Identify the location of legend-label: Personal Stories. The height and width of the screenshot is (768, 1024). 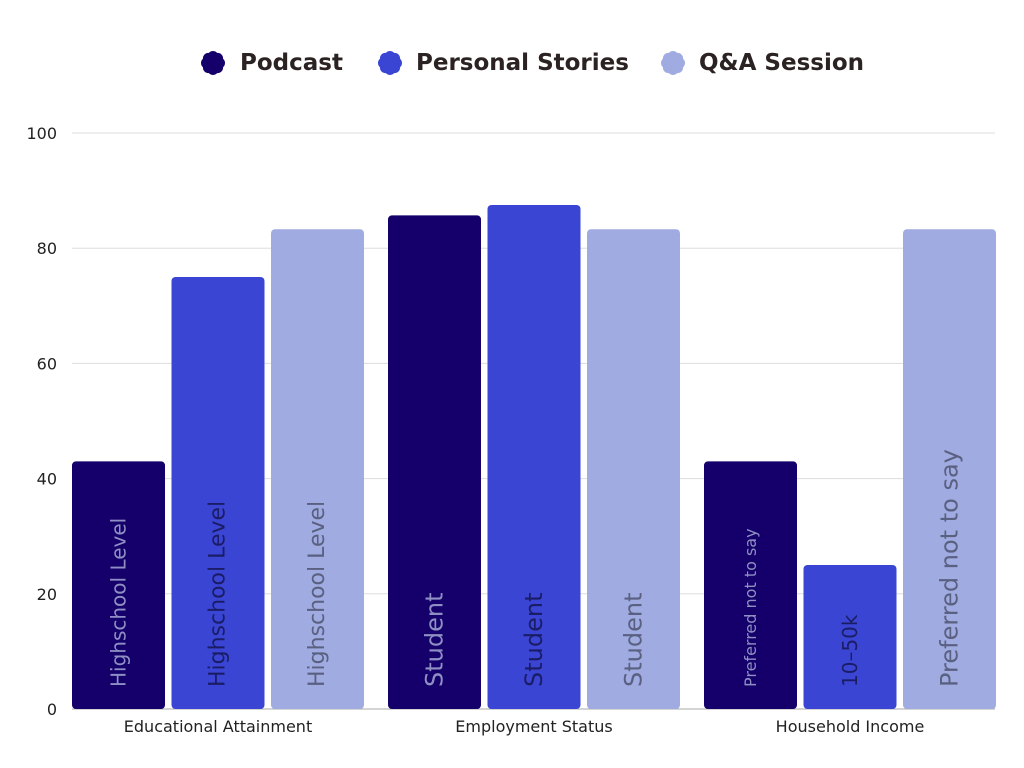
(522, 63).